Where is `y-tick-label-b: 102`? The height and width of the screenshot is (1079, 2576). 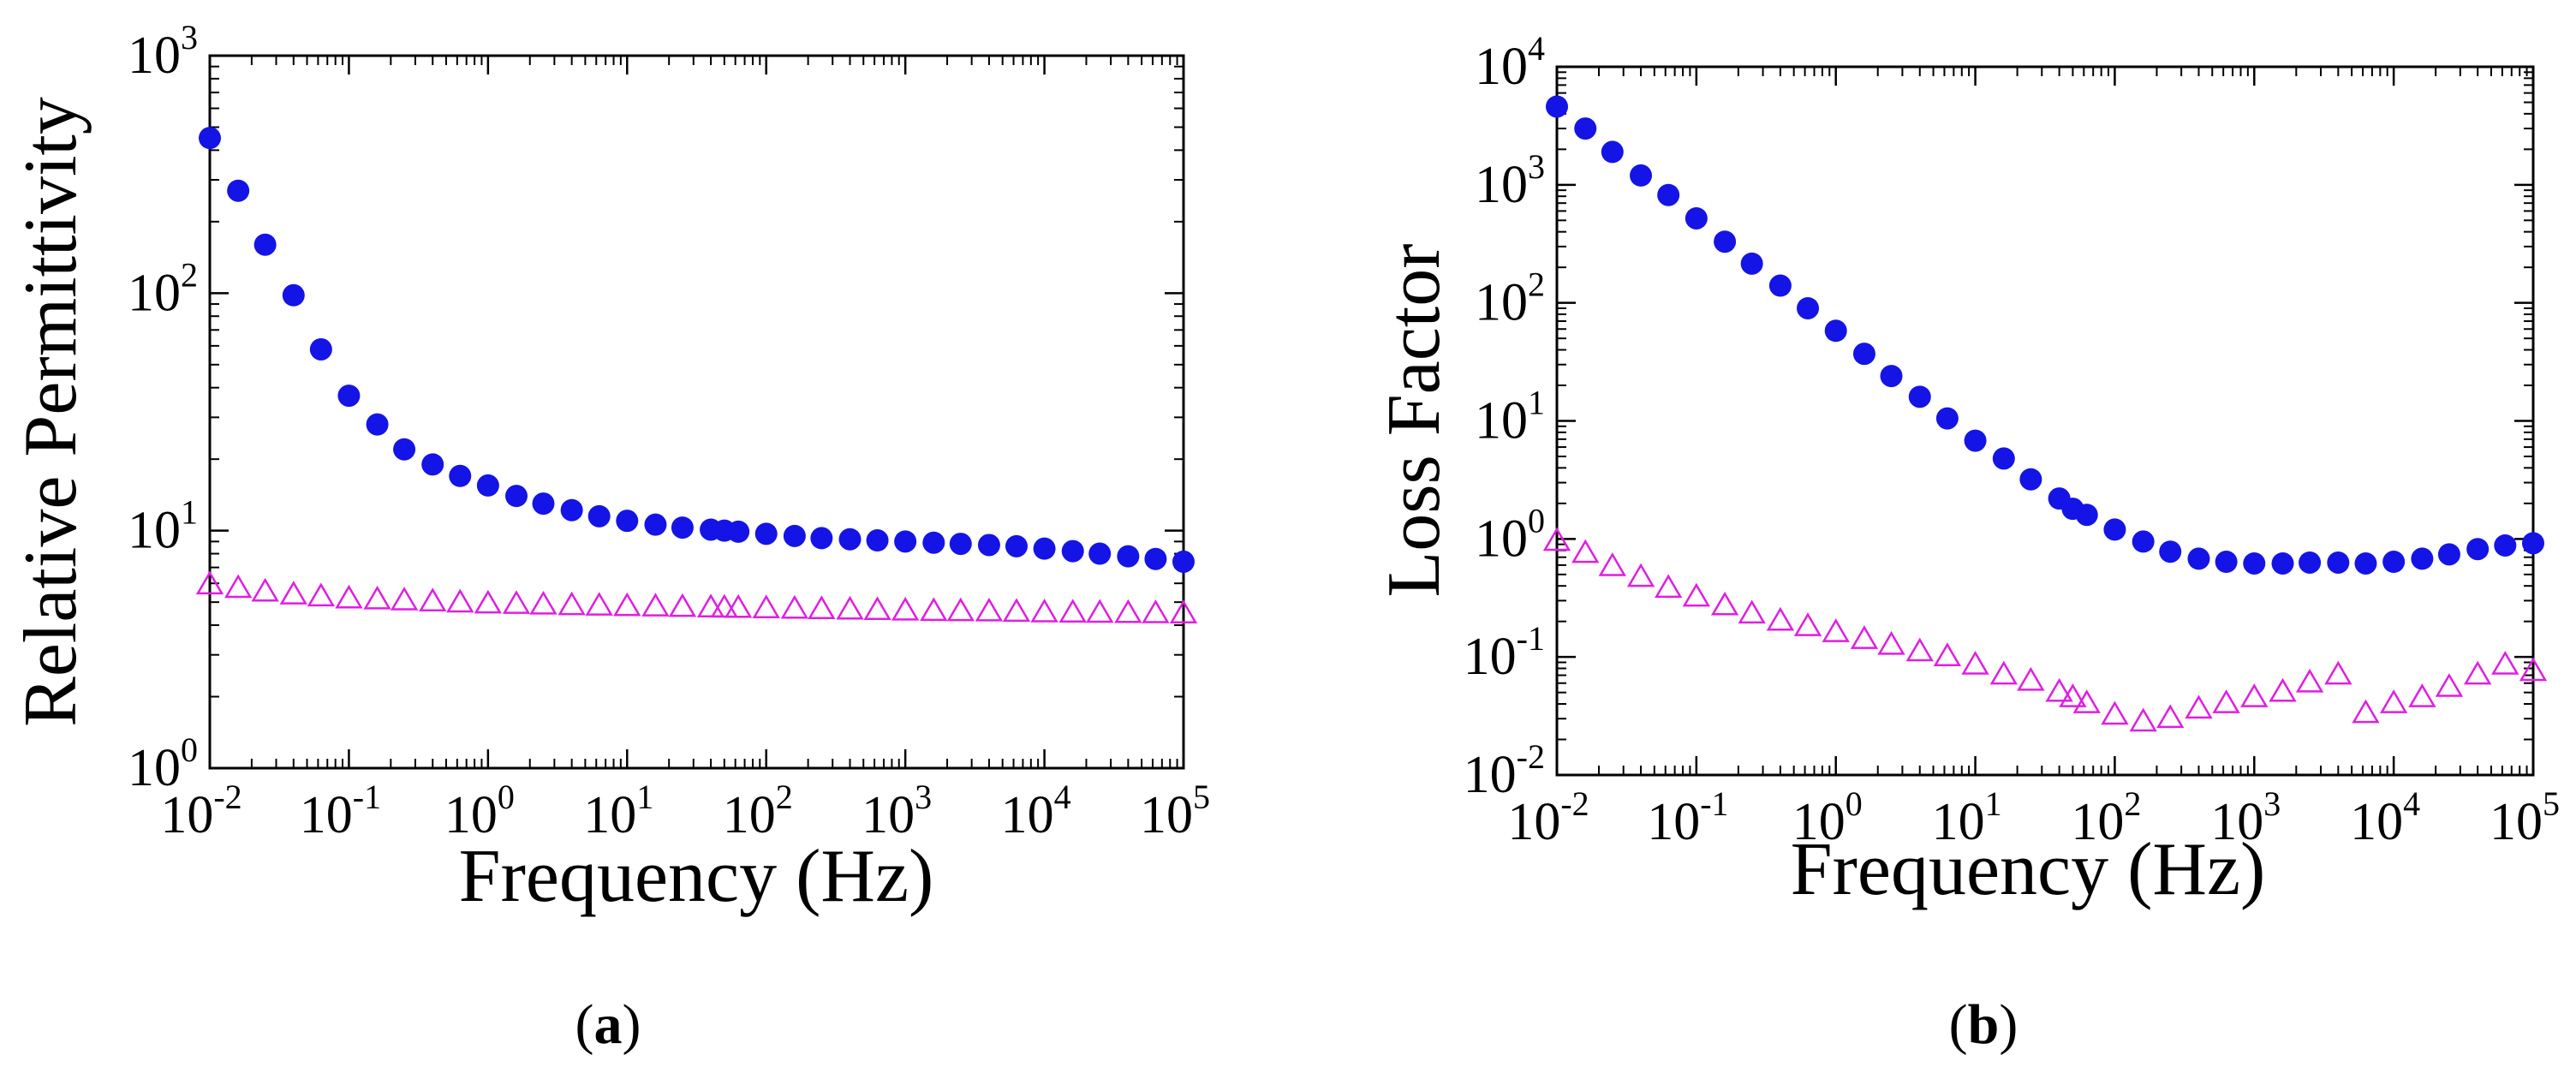 y-tick-label-b: 102 is located at coordinates (1510, 298).